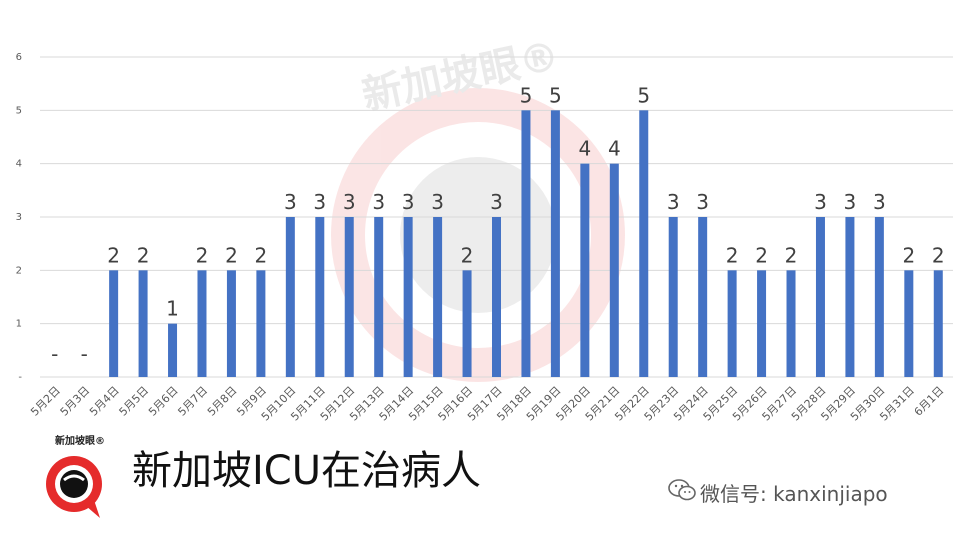 This screenshot has height=535, width=963. I want to click on y-tick-label: 6, so click(19, 57).